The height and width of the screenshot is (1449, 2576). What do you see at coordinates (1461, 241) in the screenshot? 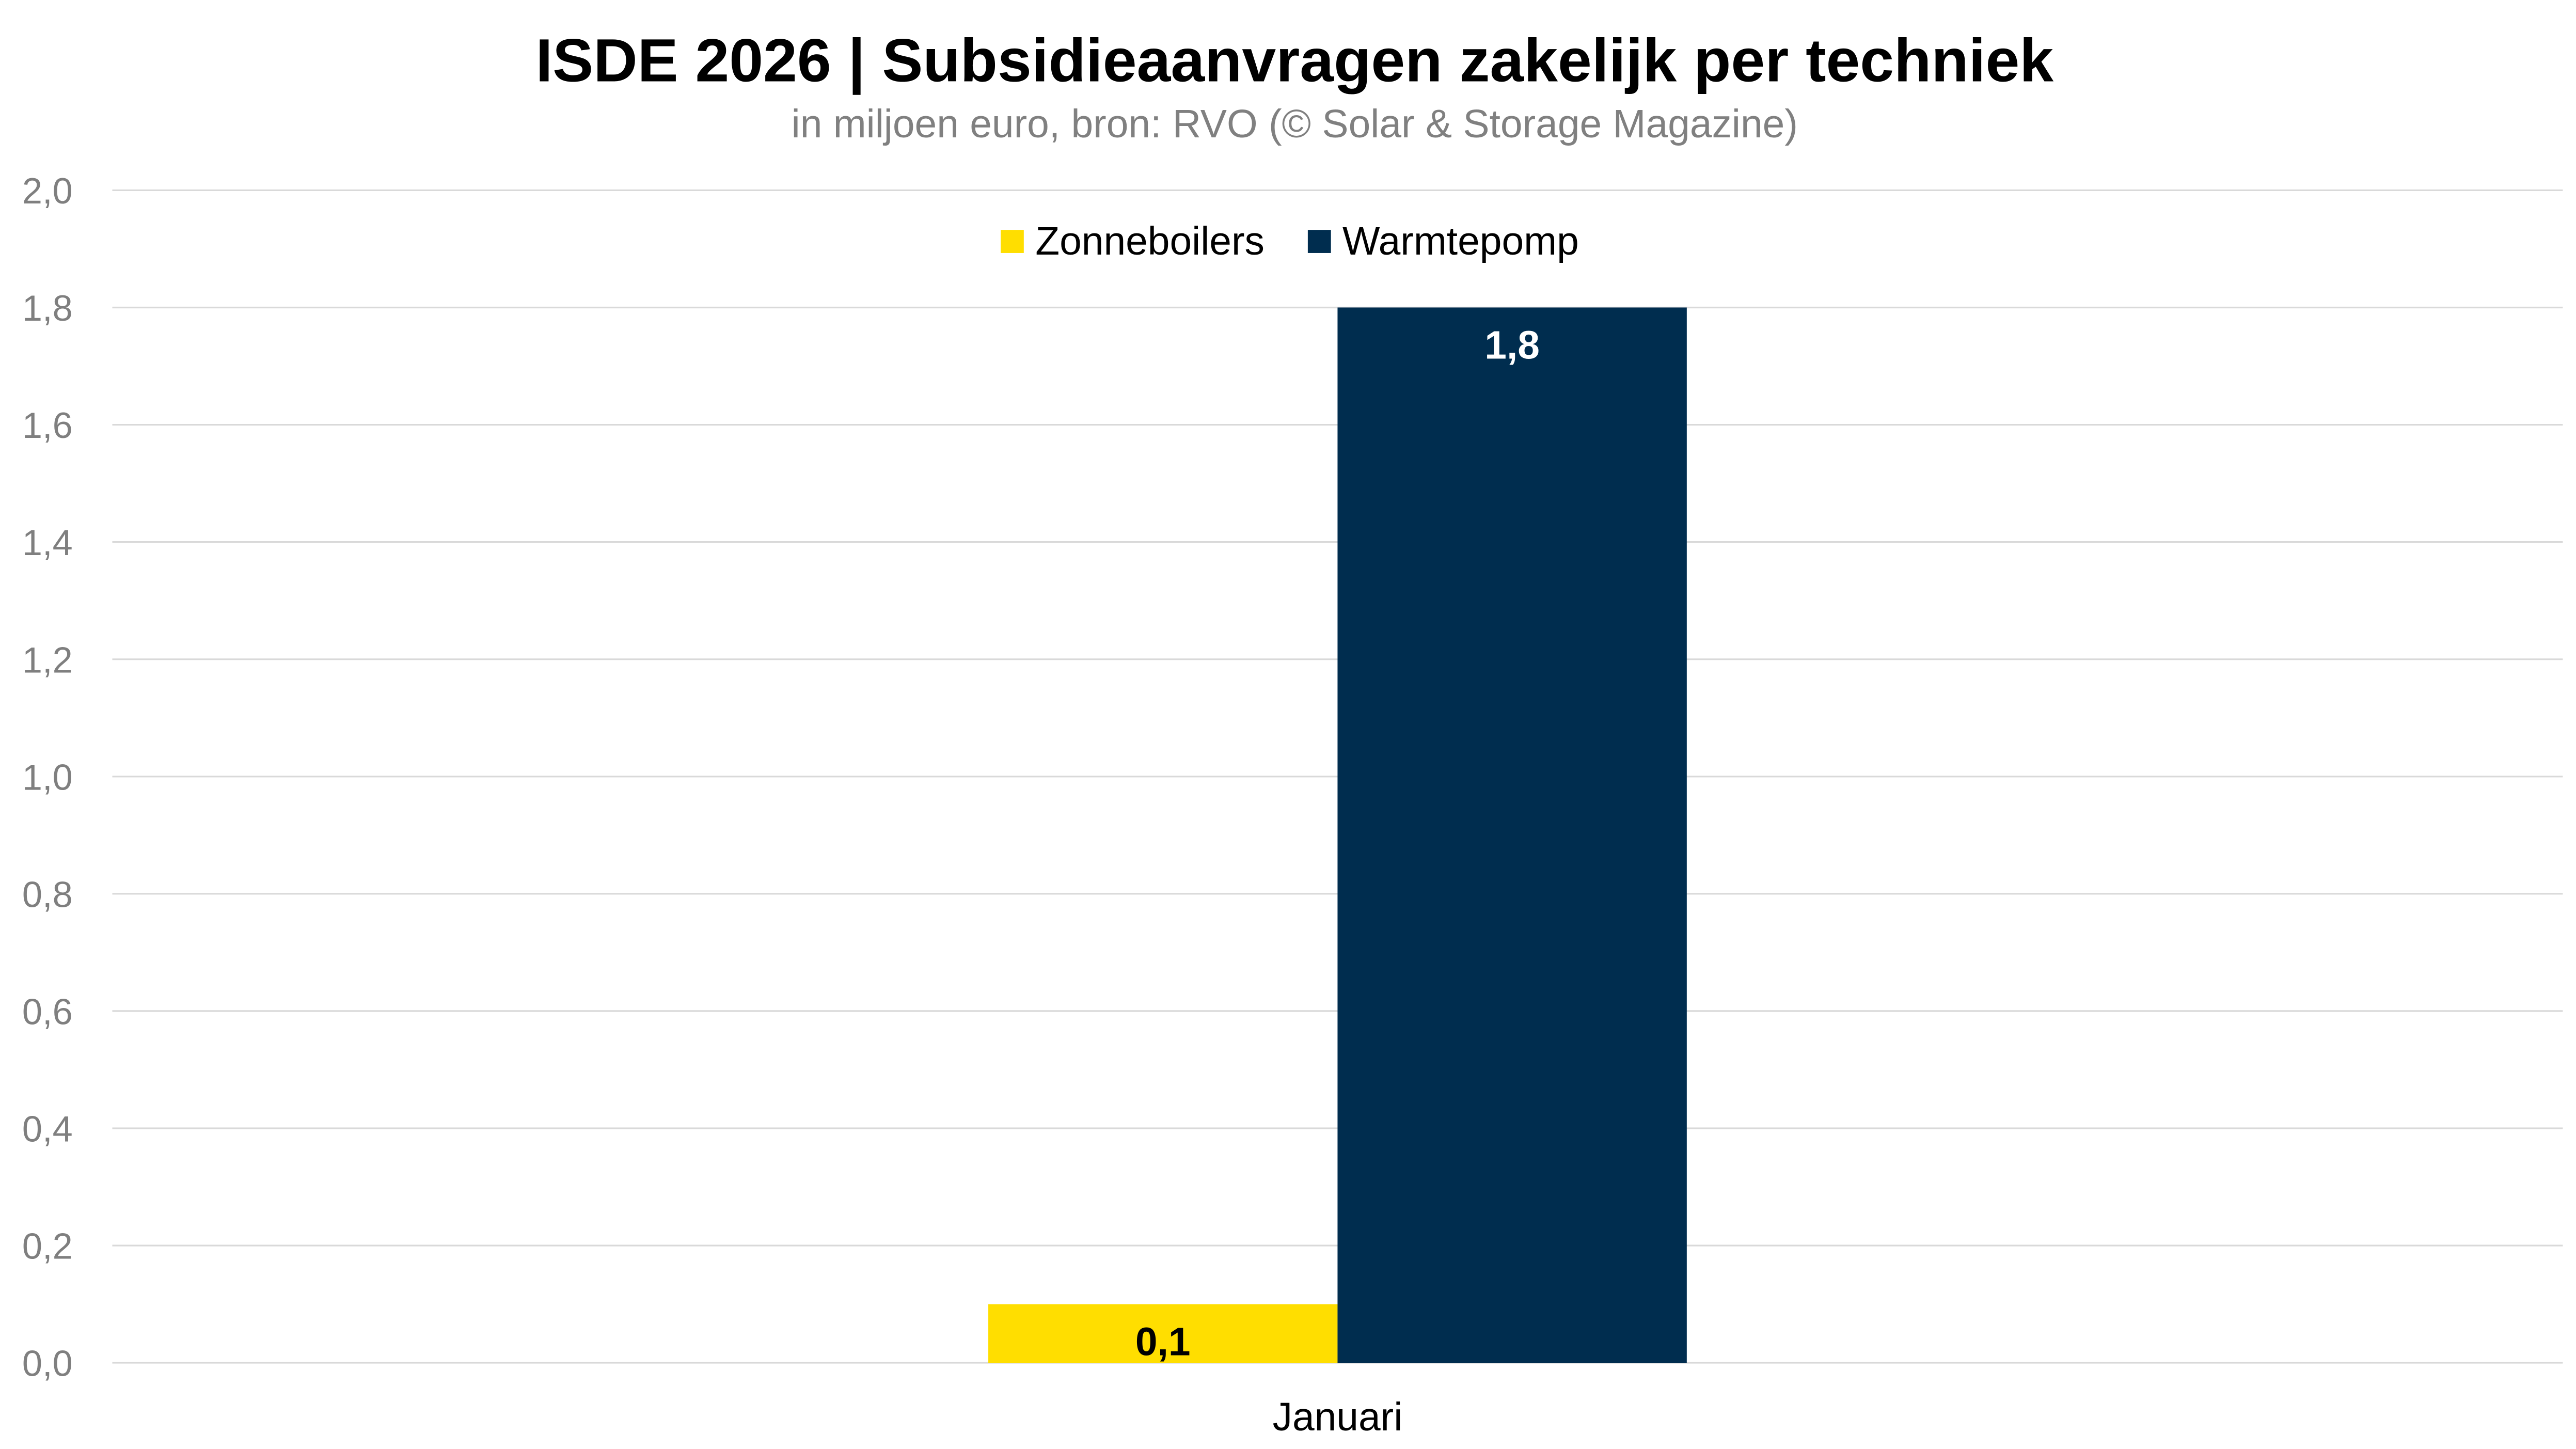
I see `legend-label: Warmtepomp` at bounding box center [1461, 241].